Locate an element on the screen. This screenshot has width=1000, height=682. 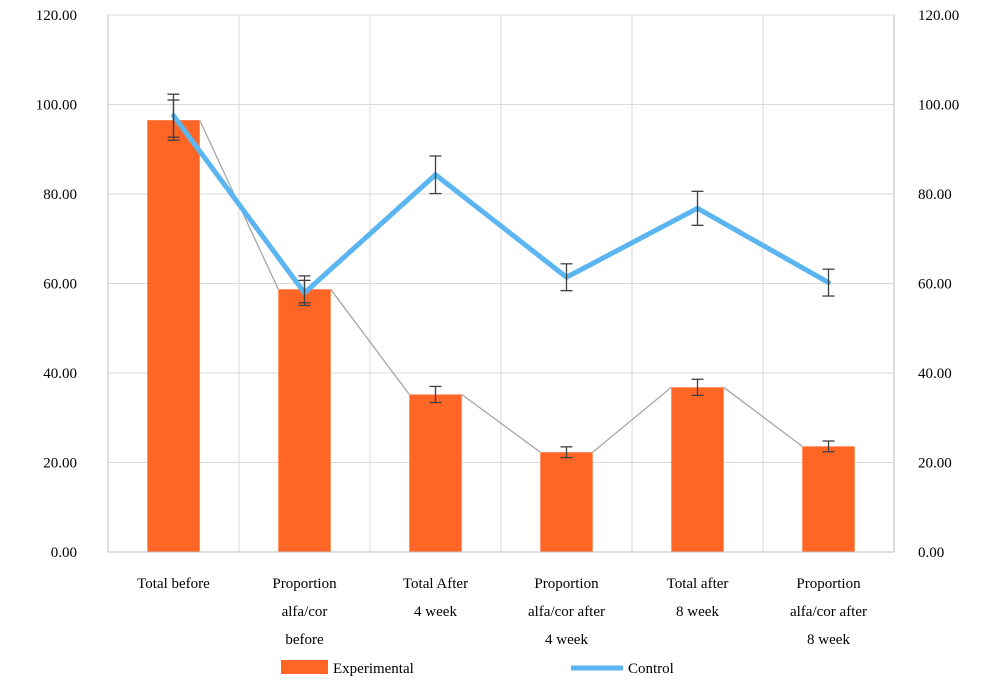
category-label: Total after 8 week is located at coordinates (698, 598).